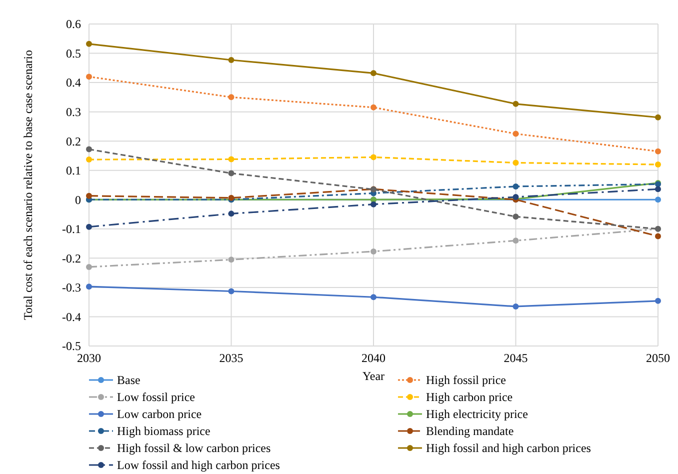 Image resolution: width=678 pixels, height=474 pixels. I want to click on y-tick-label: -0.4, so click(71, 317).